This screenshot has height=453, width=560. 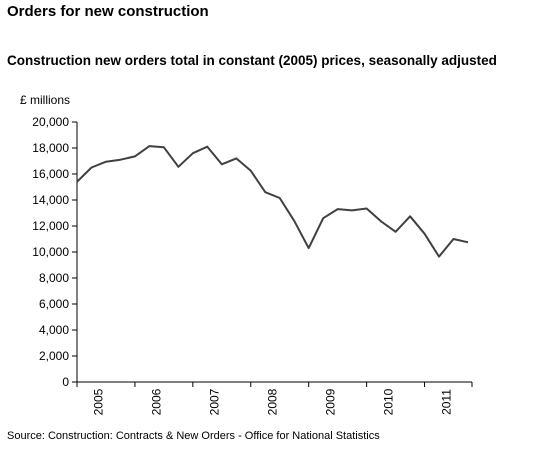 I want to click on y-tick-label: 0, so click(x=65, y=382).